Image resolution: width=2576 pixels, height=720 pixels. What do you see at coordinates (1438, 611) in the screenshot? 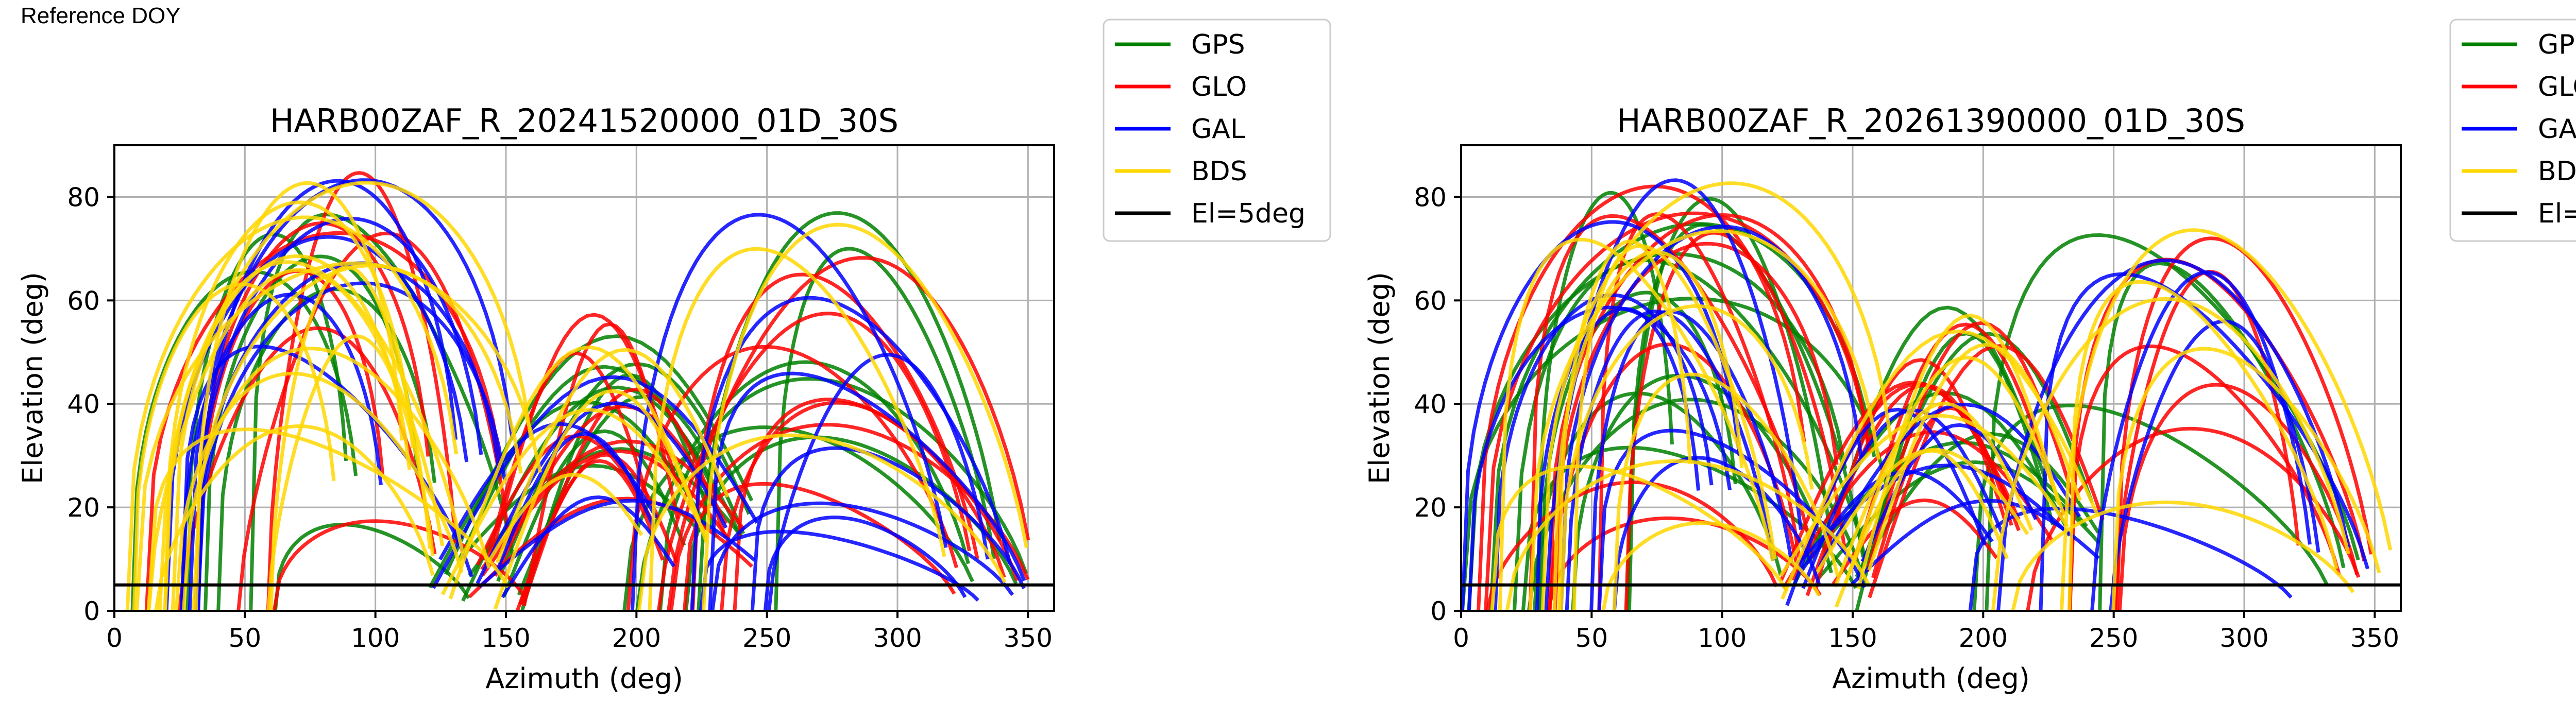
I see `y-tick-label: 0` at bounding box center [1438, 611].